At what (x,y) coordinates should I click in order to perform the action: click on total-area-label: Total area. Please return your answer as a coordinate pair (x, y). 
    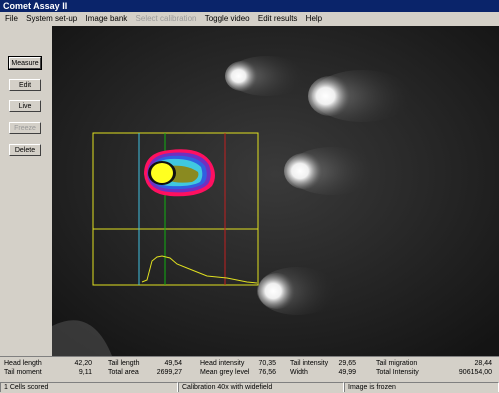
    Looking at the image, I should click on (123, 372).